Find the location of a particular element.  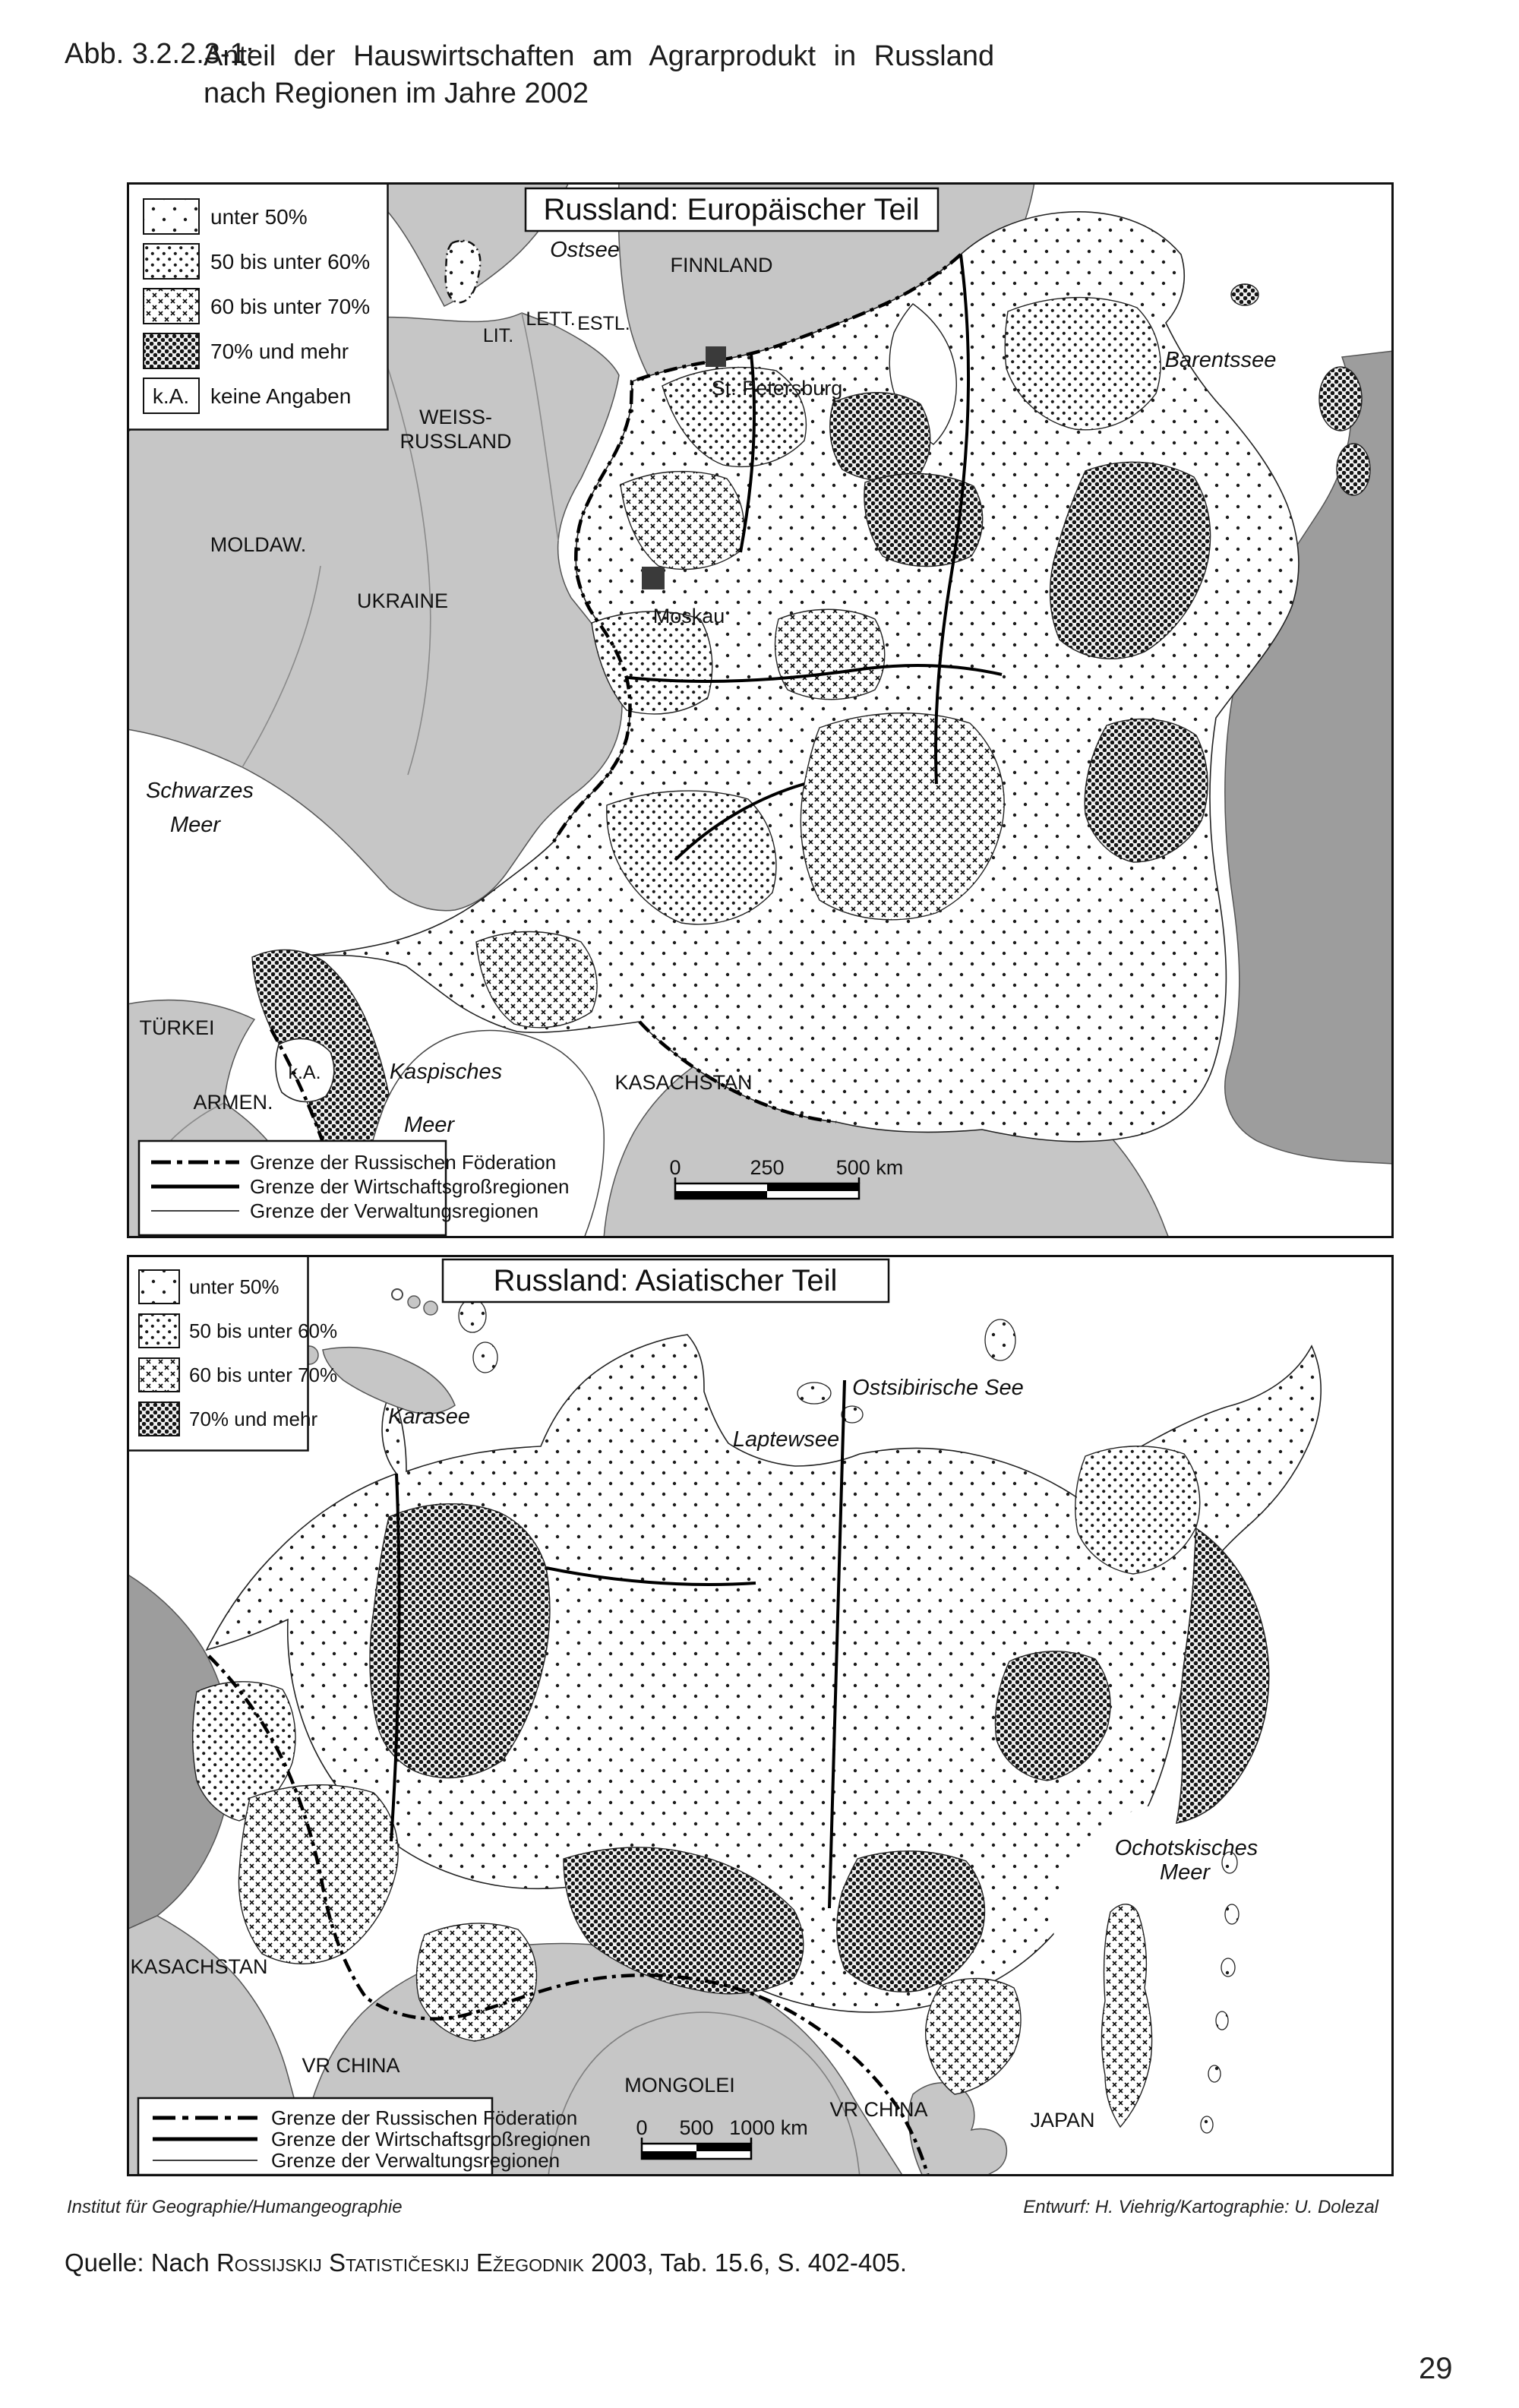

scale-0: 0 is located at coordinates (675, 1167).